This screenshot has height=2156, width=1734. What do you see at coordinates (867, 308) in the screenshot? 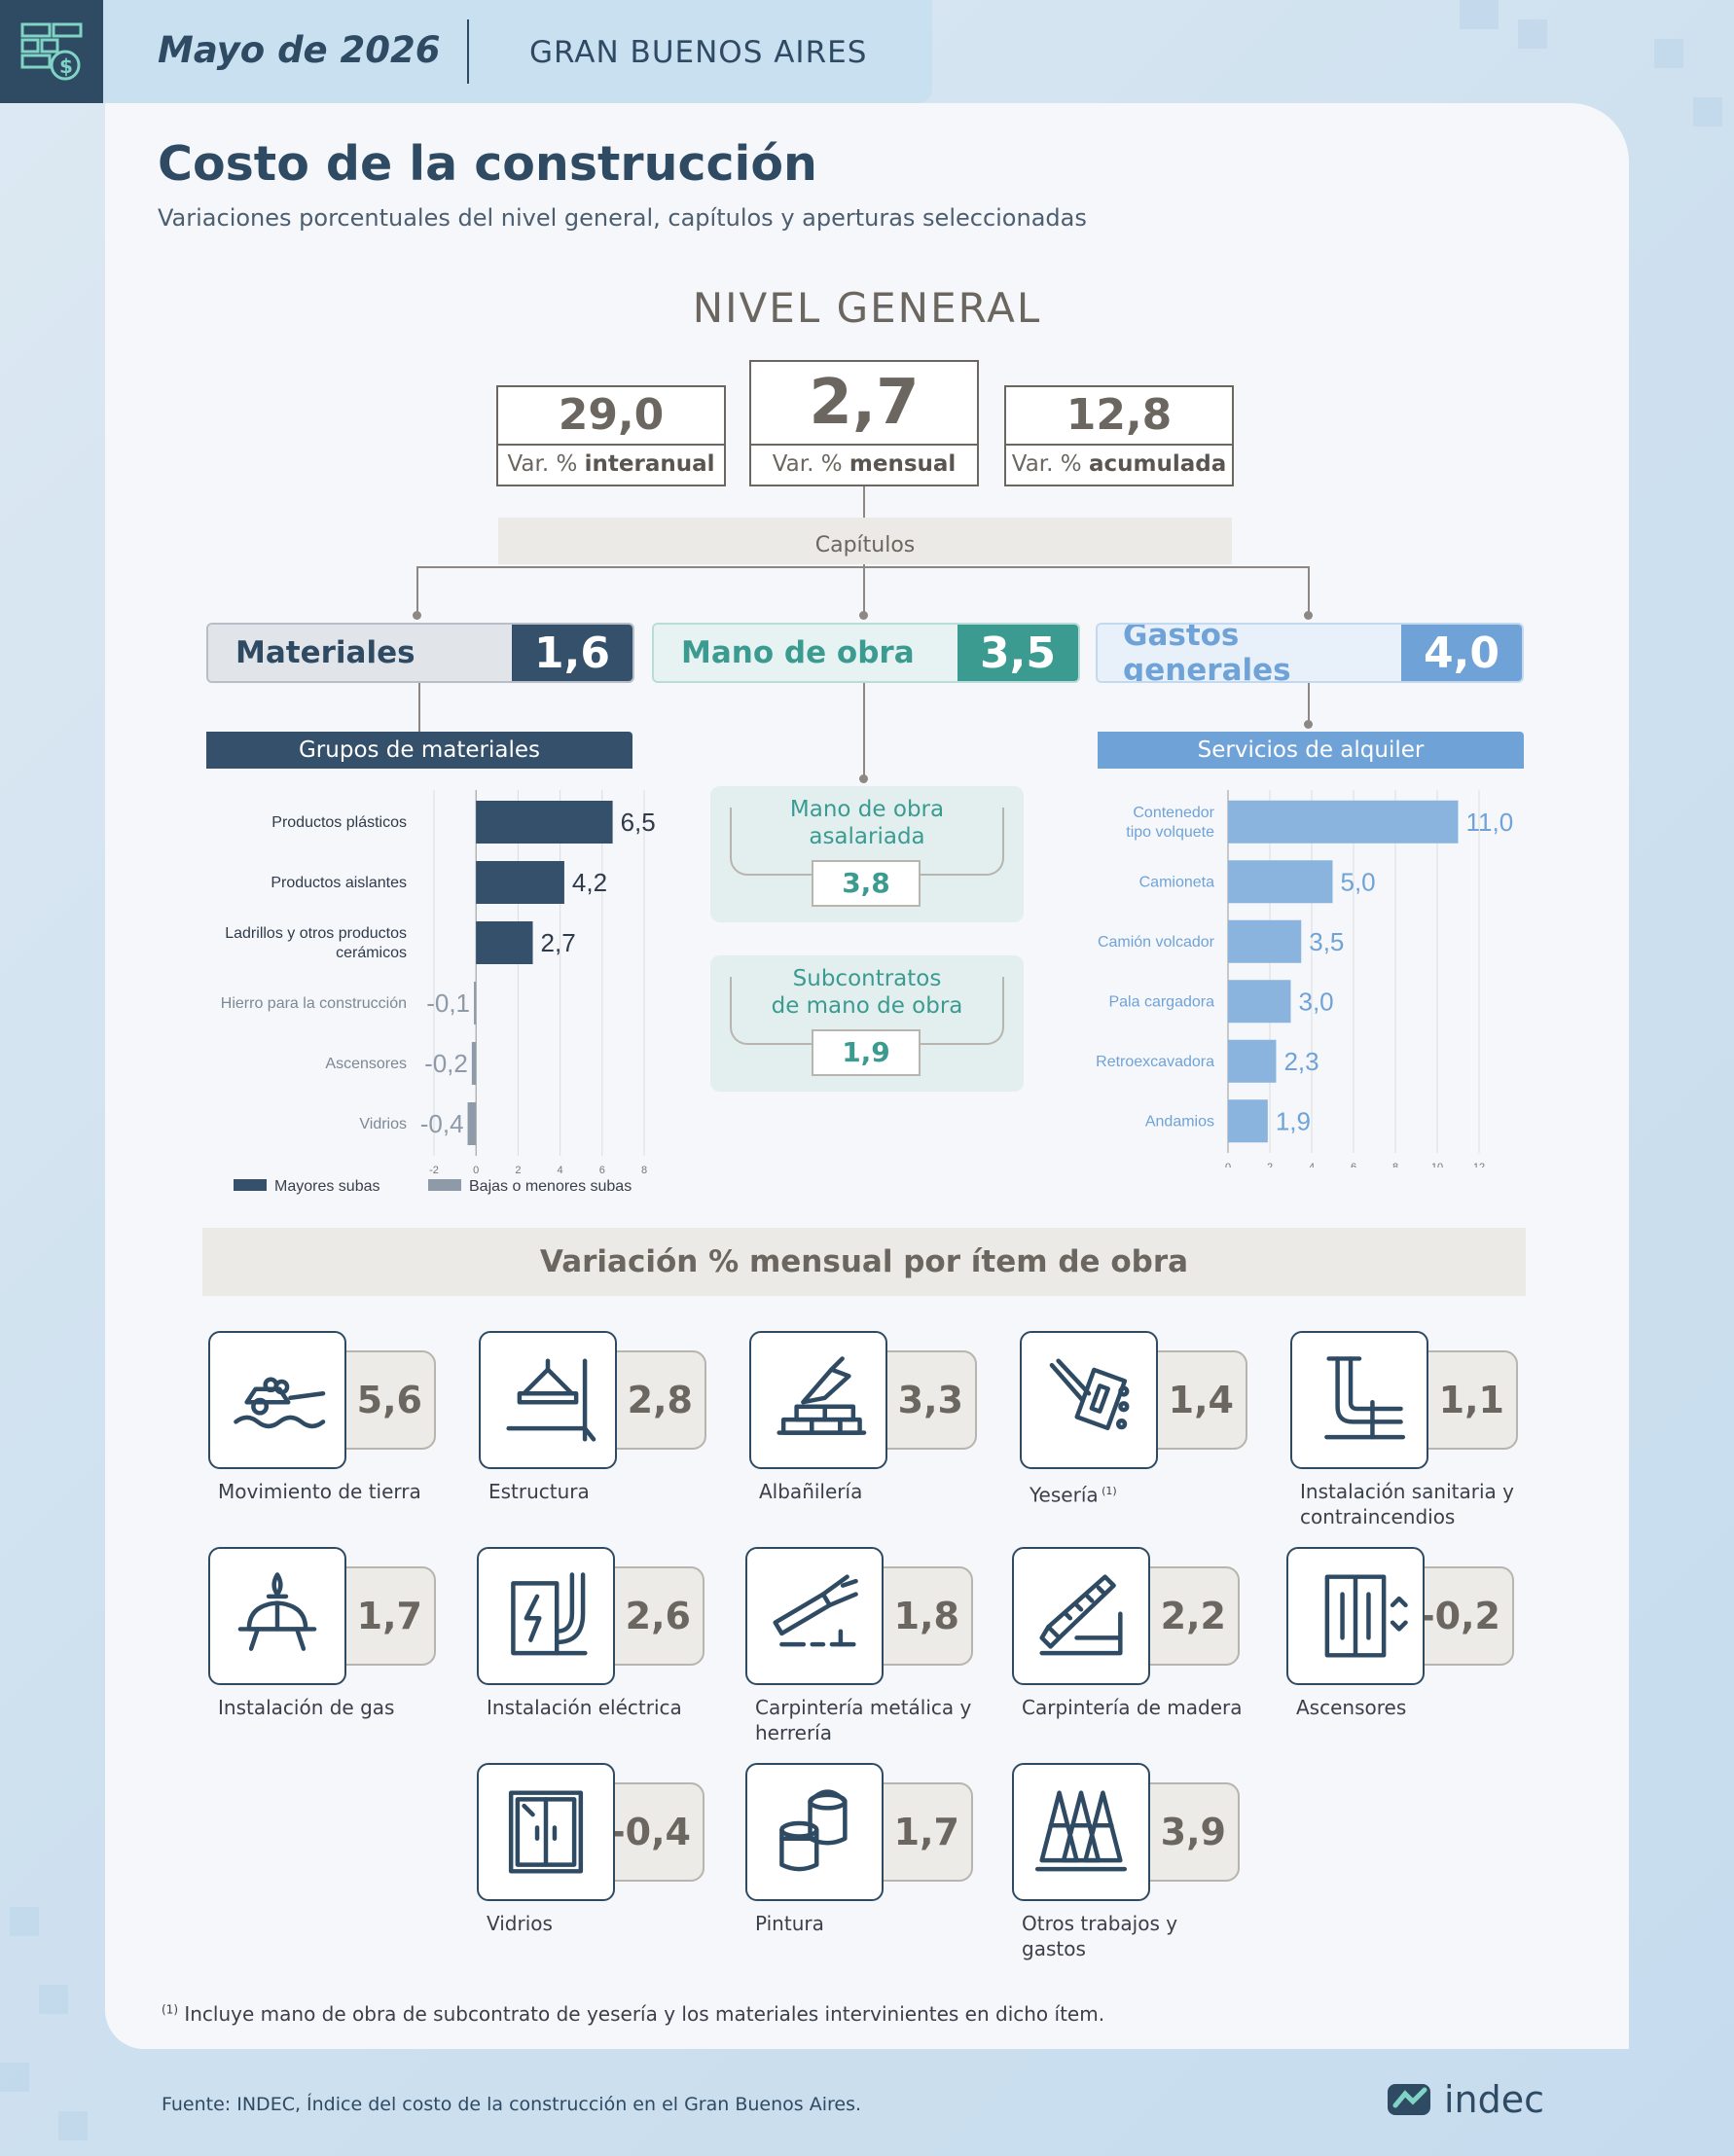
I see `nivel-general-title: NIVEL GENERAL` at bounding box center [867, 308].